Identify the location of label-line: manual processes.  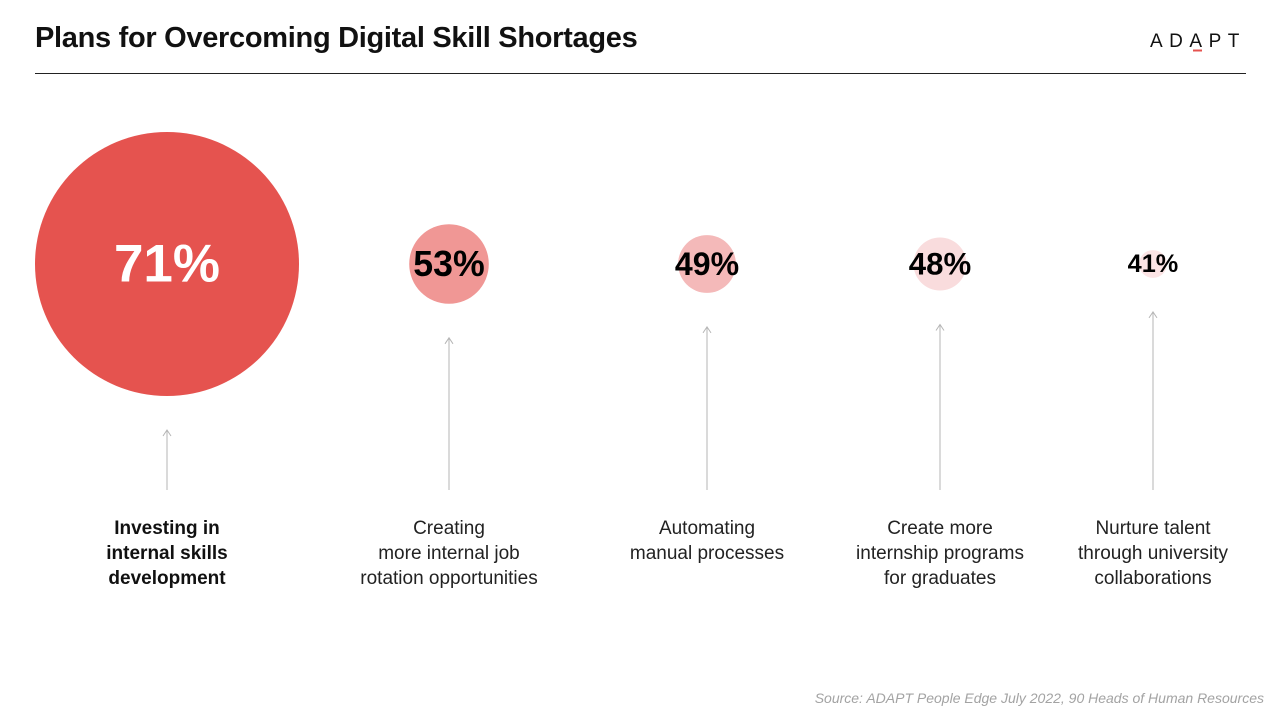
(707, 553).